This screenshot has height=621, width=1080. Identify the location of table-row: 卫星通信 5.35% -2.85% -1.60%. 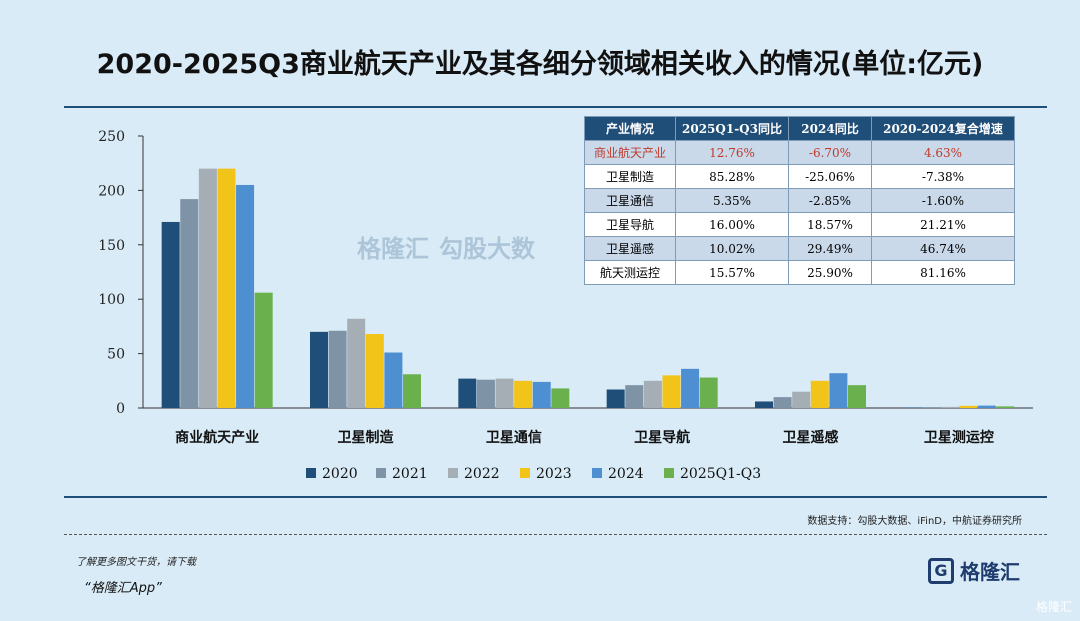
(799, 200).